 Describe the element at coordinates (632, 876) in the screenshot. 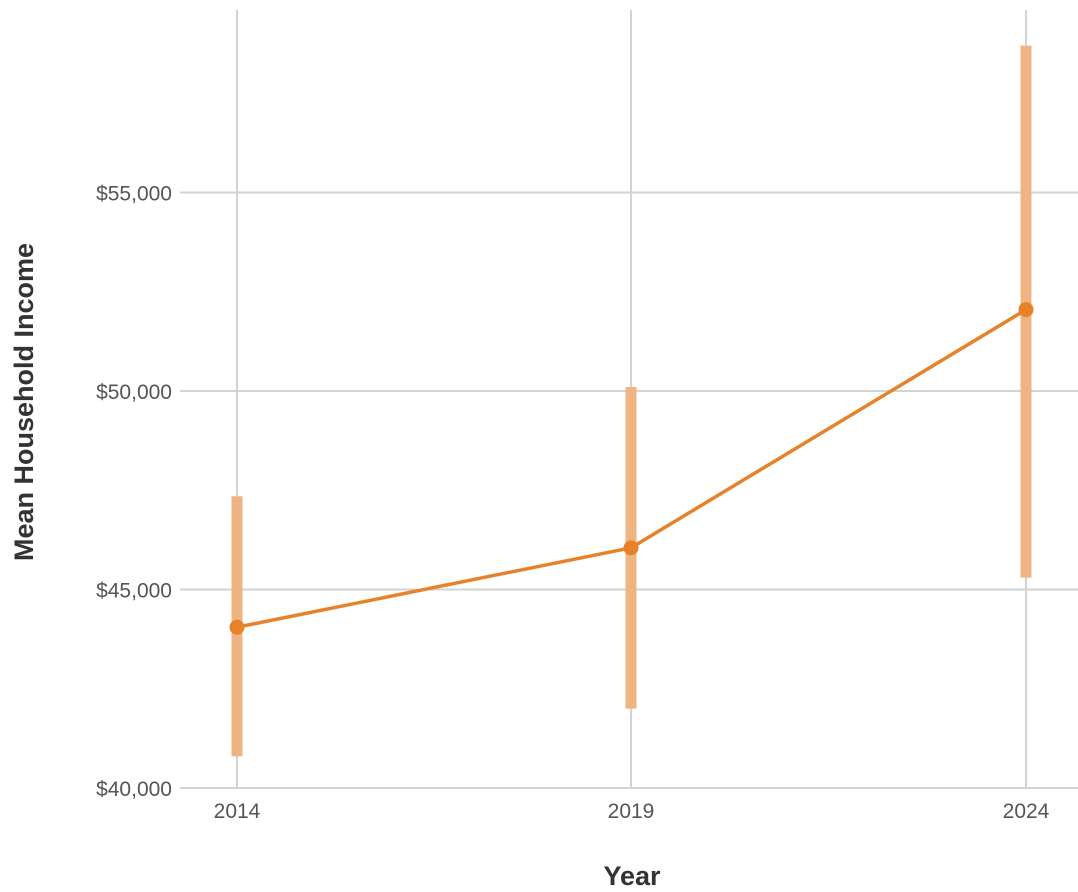

I see `x-axis-title: Year` at that location.